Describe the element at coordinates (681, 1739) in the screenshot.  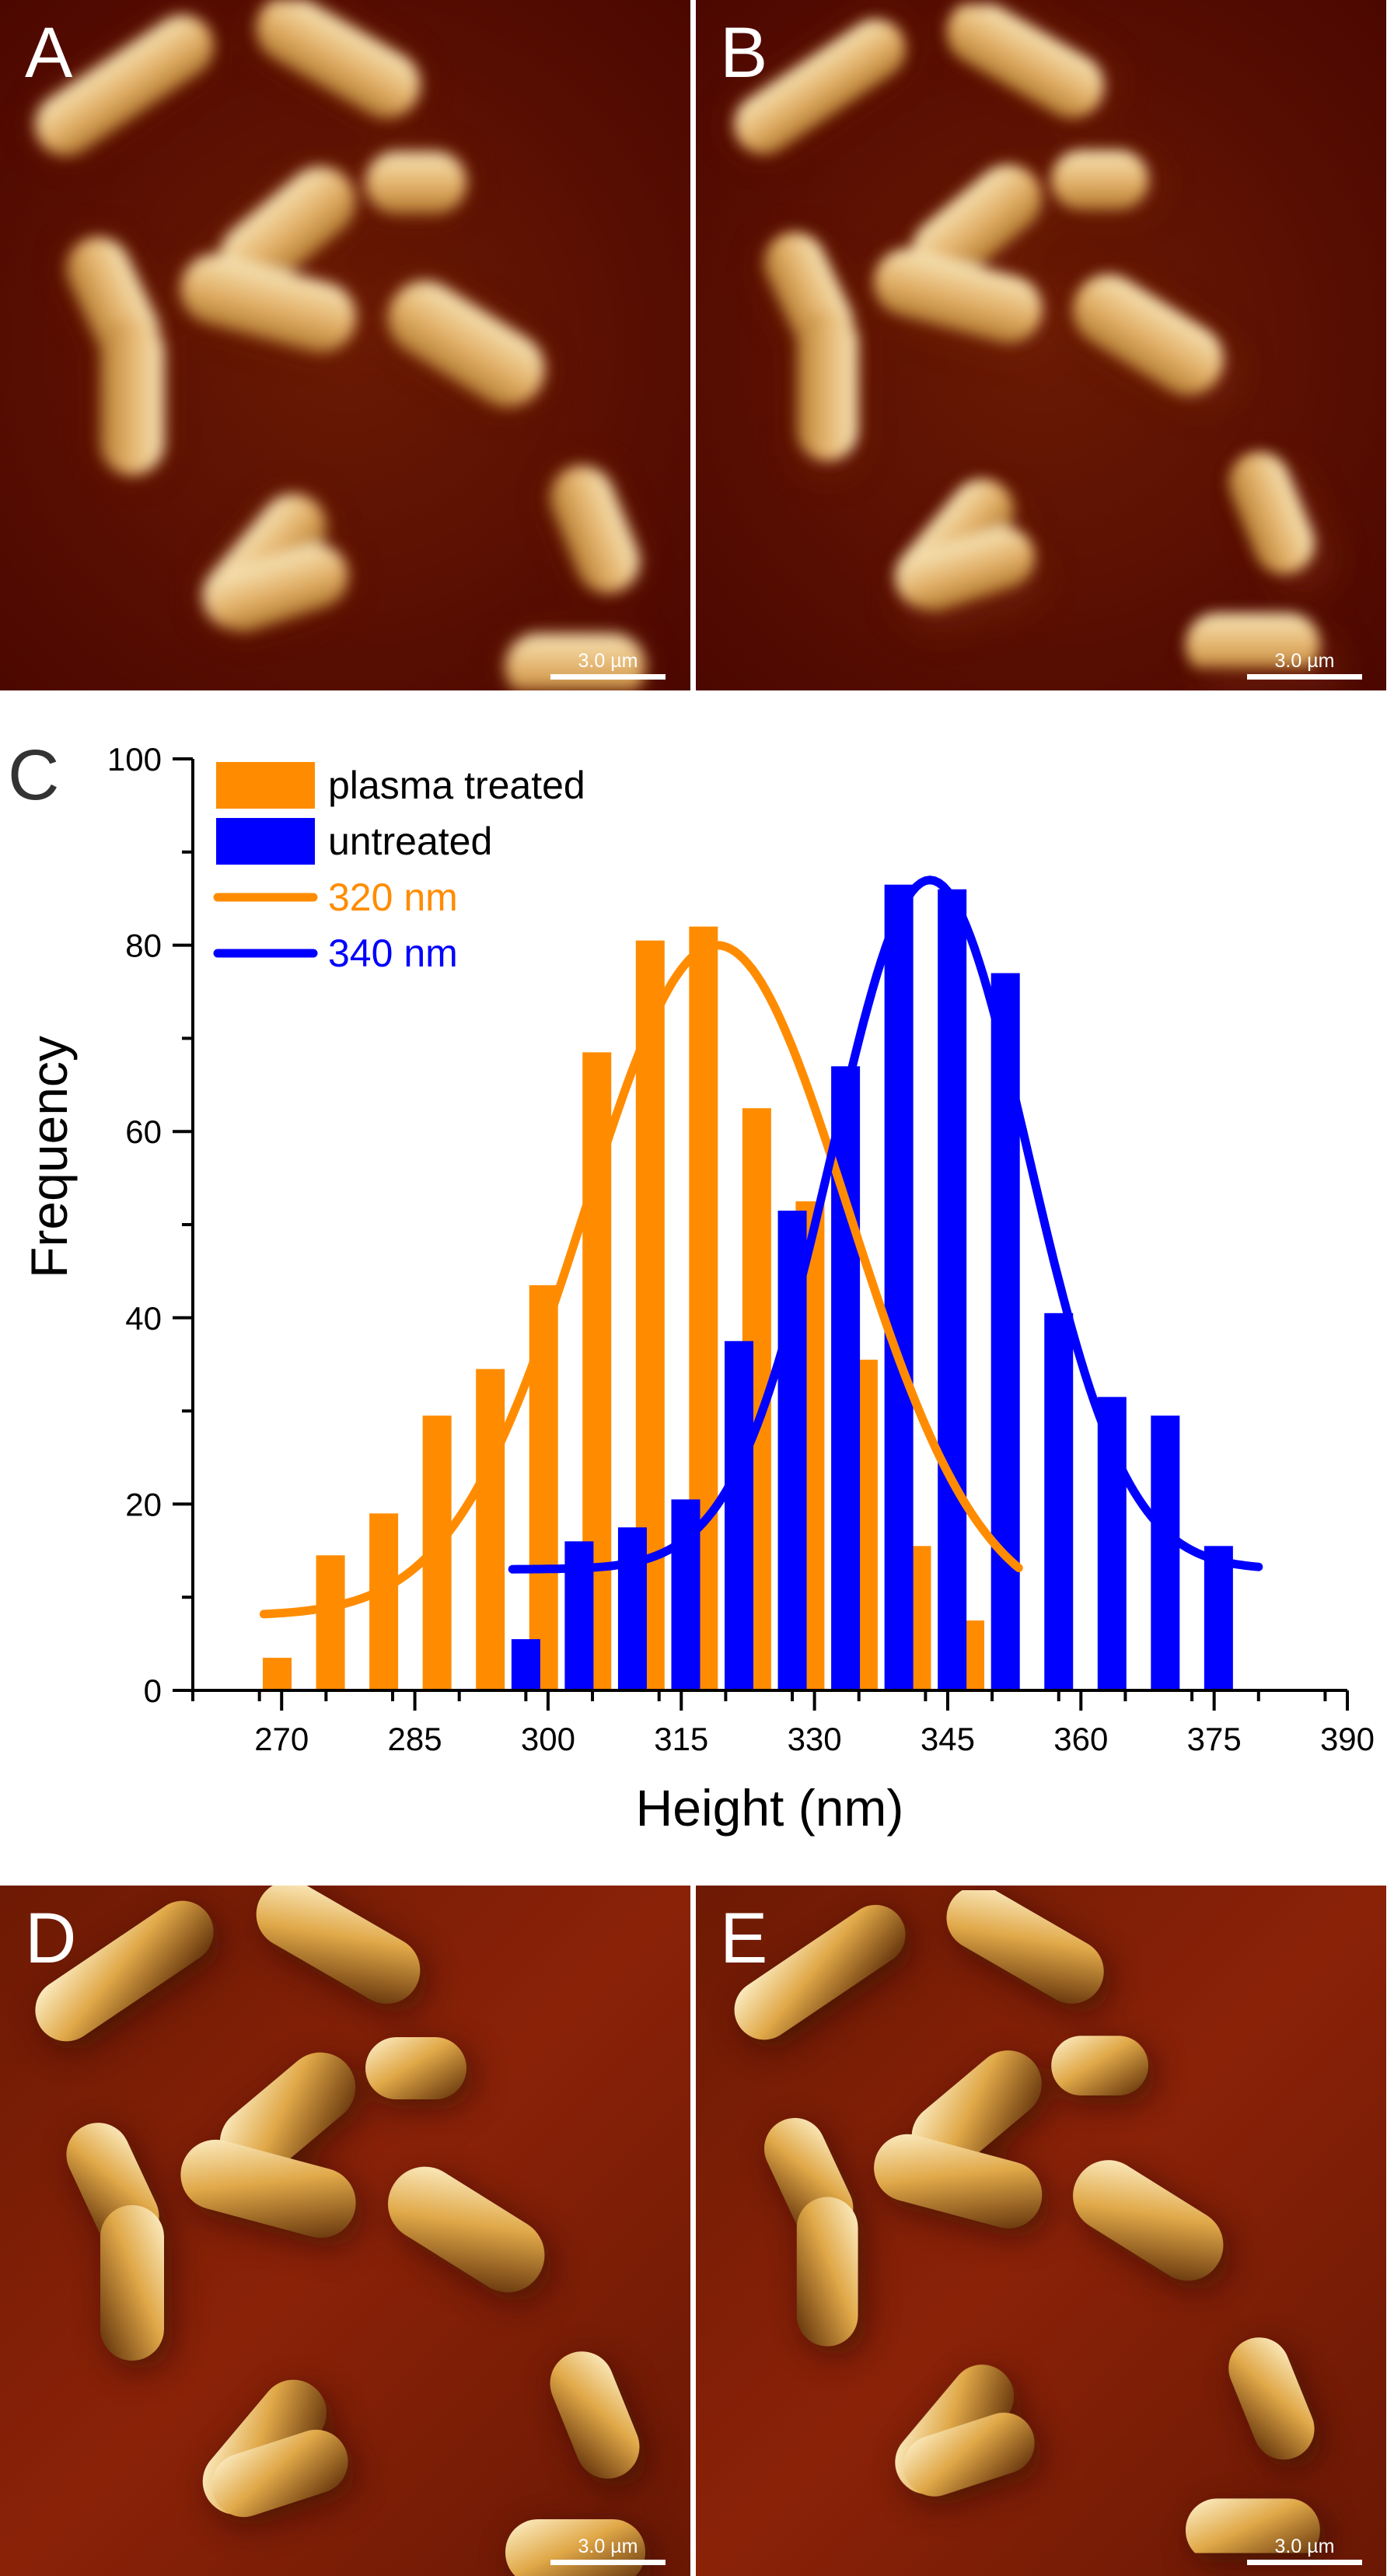
I see `x-tick-label: 315` at that location.